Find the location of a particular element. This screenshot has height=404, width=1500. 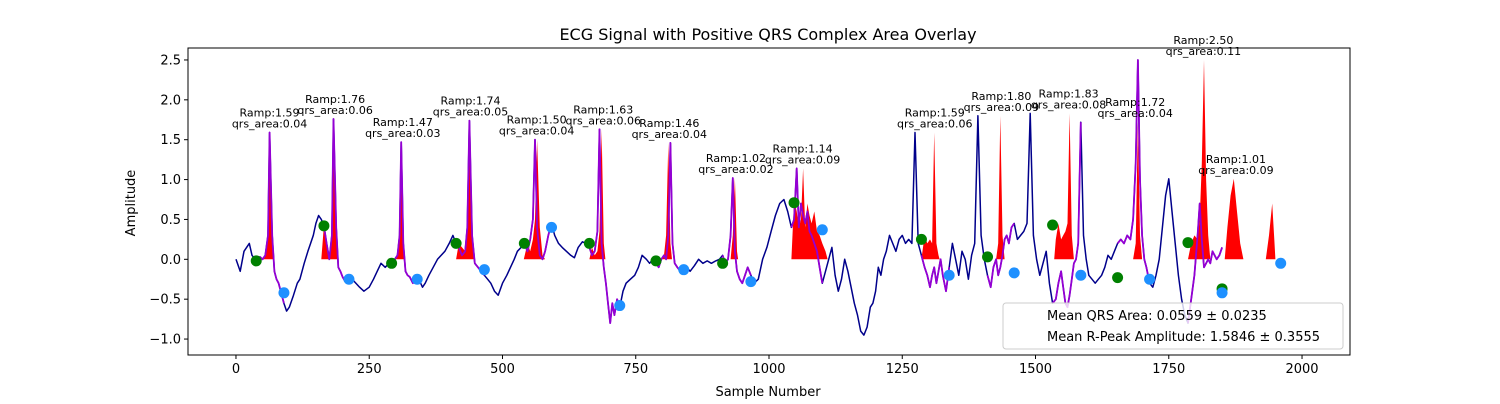

x-tick-label: 1500 is located at coordinates (1035, 369).